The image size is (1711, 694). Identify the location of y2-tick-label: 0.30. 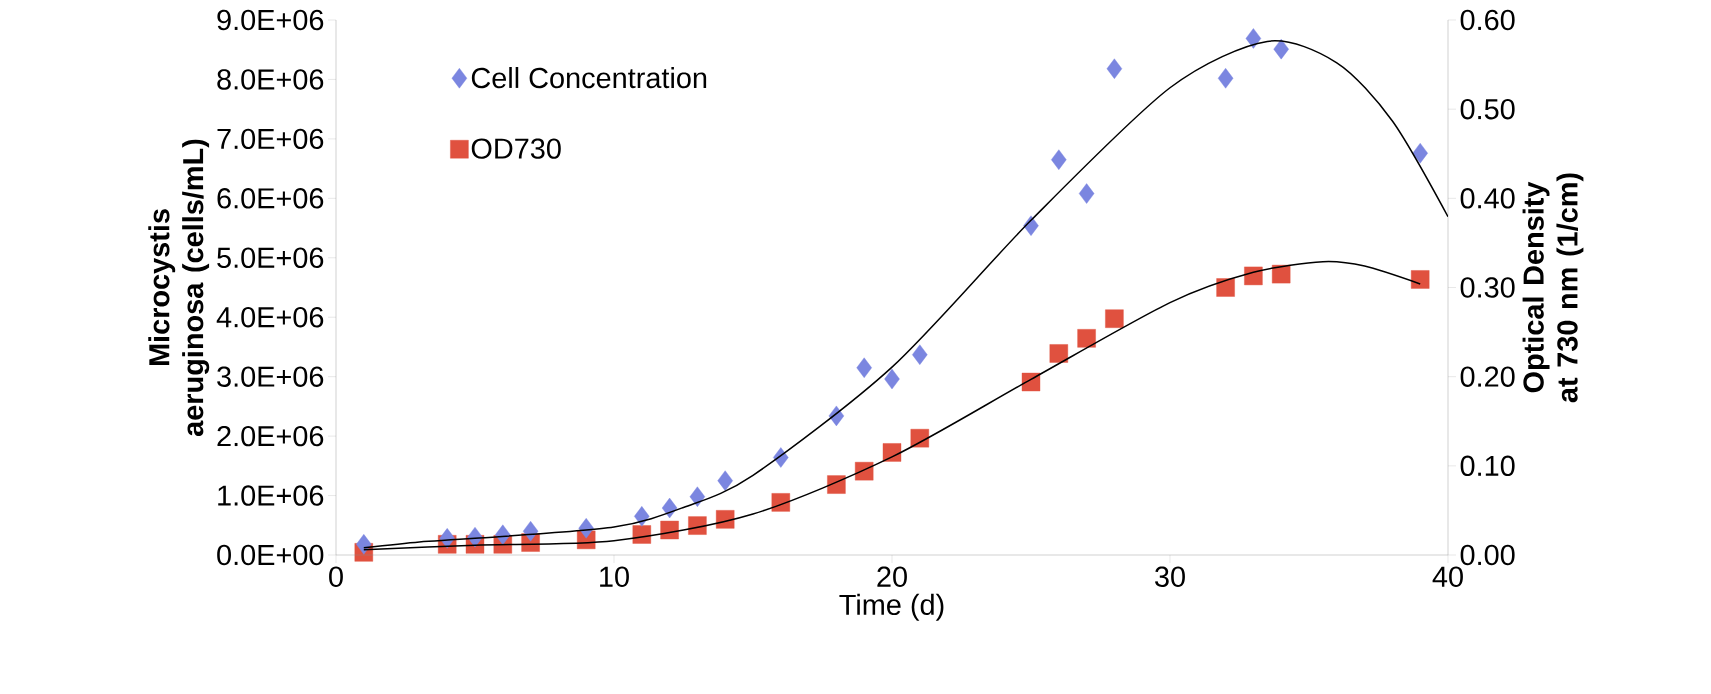
(1487, 287).